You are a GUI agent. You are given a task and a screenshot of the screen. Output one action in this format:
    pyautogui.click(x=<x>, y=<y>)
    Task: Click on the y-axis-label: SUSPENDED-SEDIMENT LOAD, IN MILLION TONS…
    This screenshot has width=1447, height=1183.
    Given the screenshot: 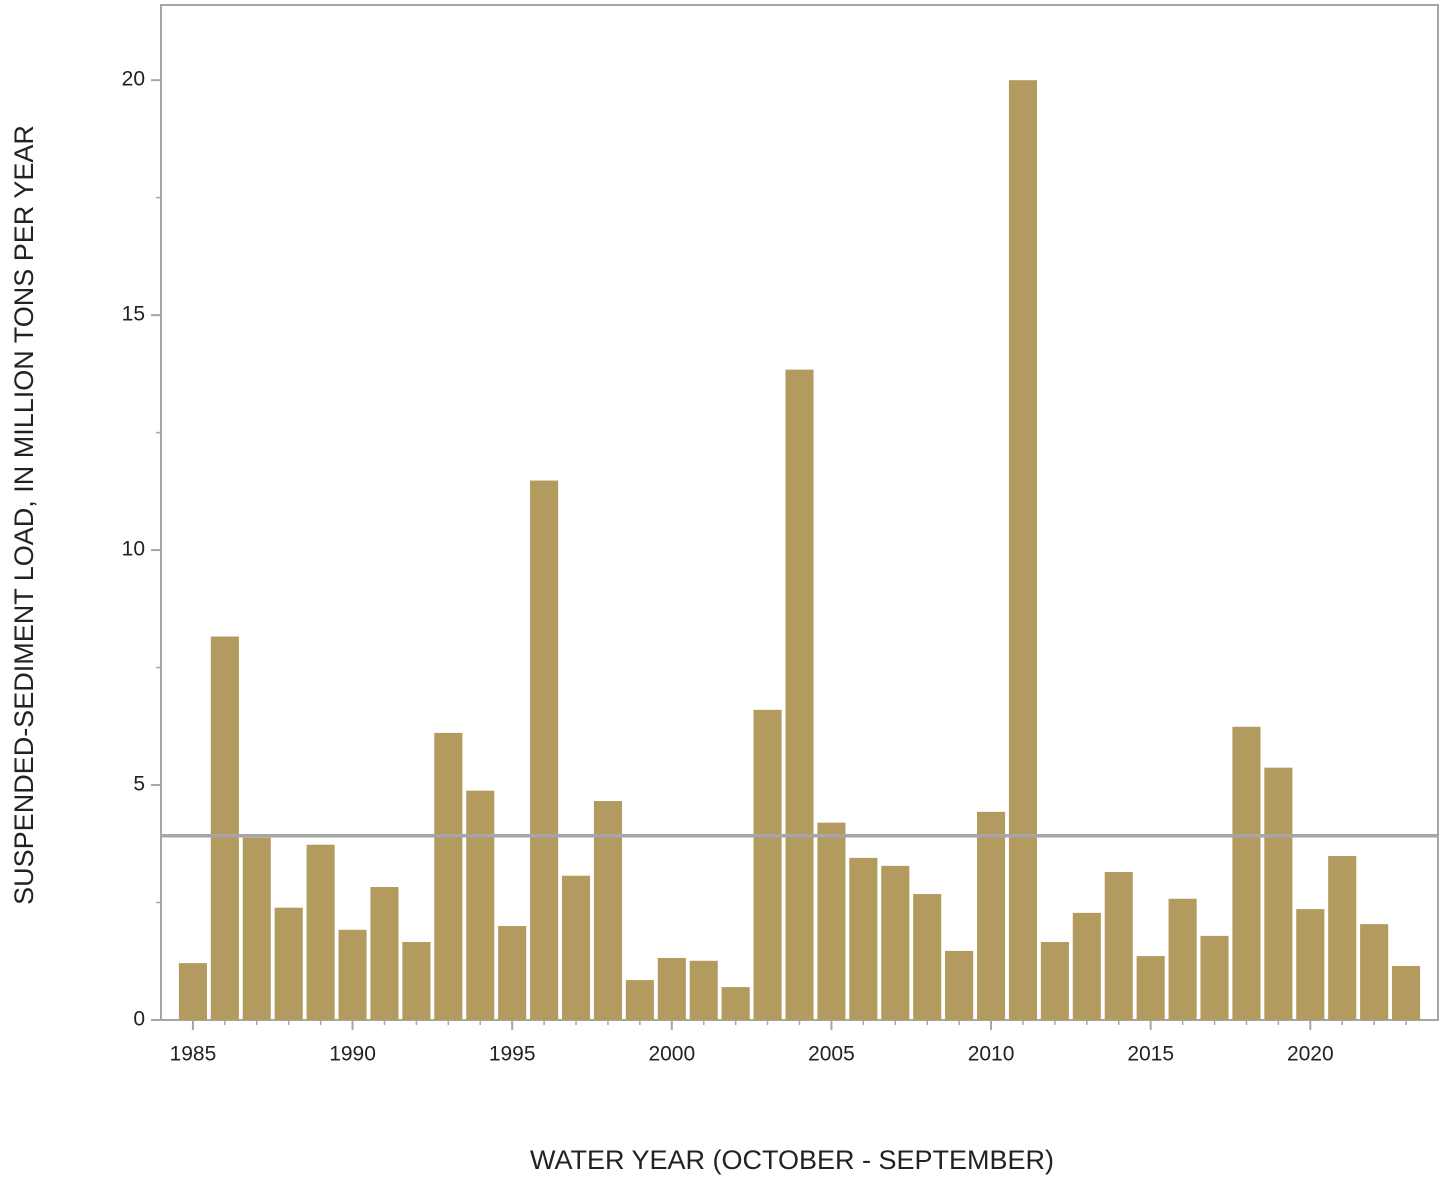 What is the action you would take?
    pyautogui.click(x=24, y=515)
    